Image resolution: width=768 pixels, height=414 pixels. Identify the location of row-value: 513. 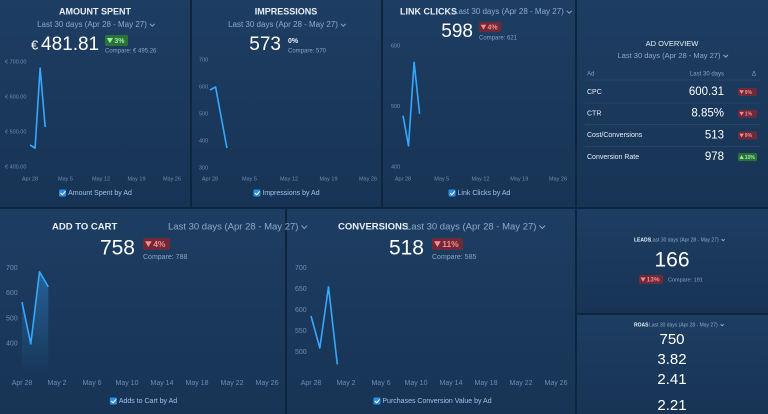
(714, 135).